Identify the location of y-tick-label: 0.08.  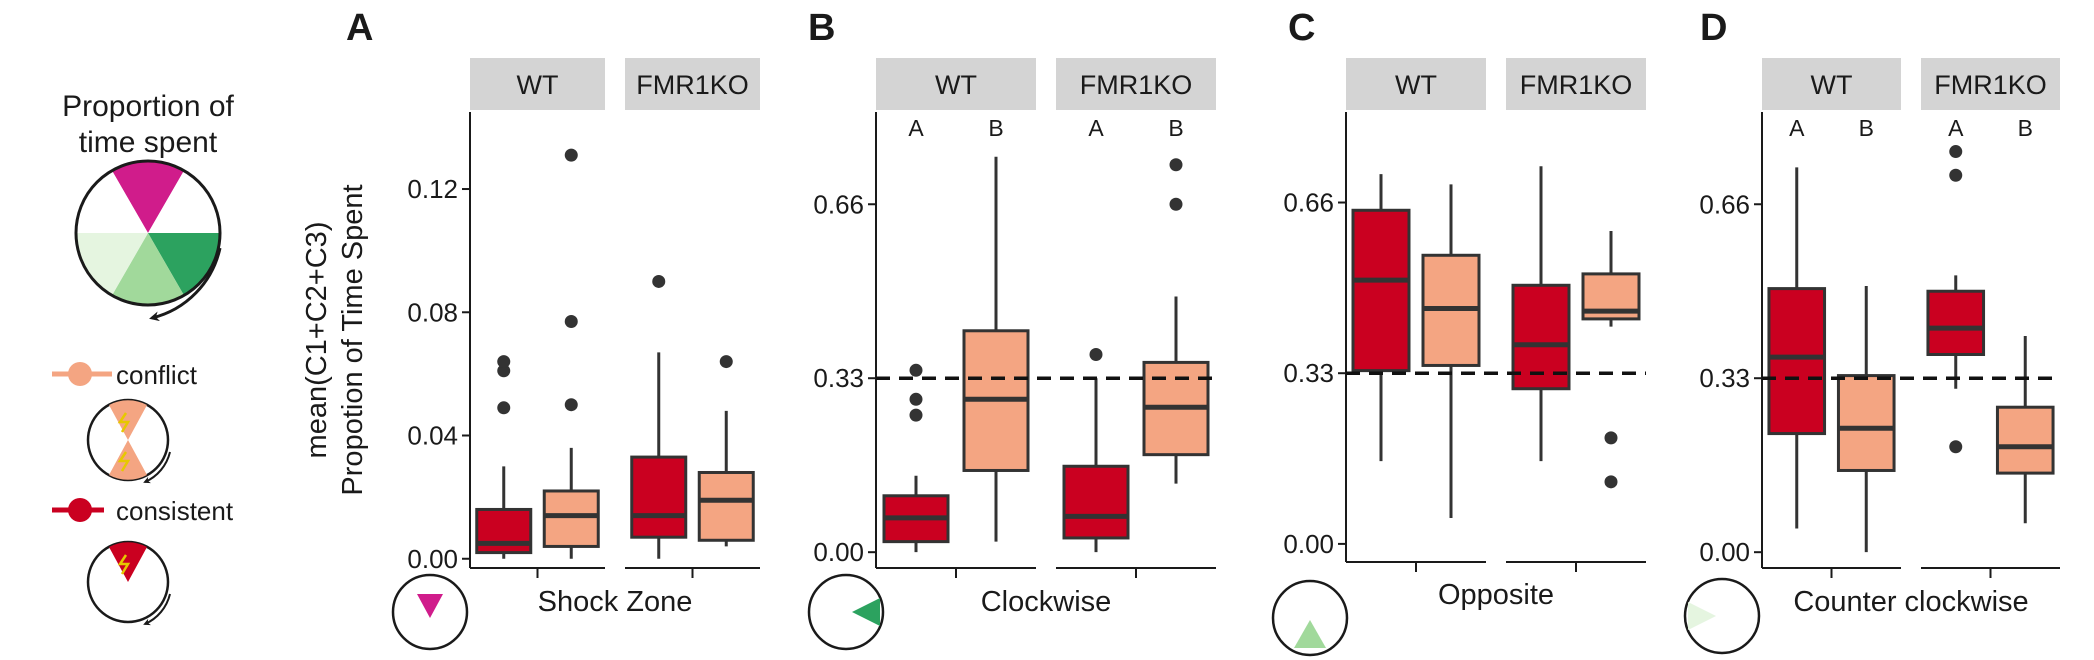
(432, 312).